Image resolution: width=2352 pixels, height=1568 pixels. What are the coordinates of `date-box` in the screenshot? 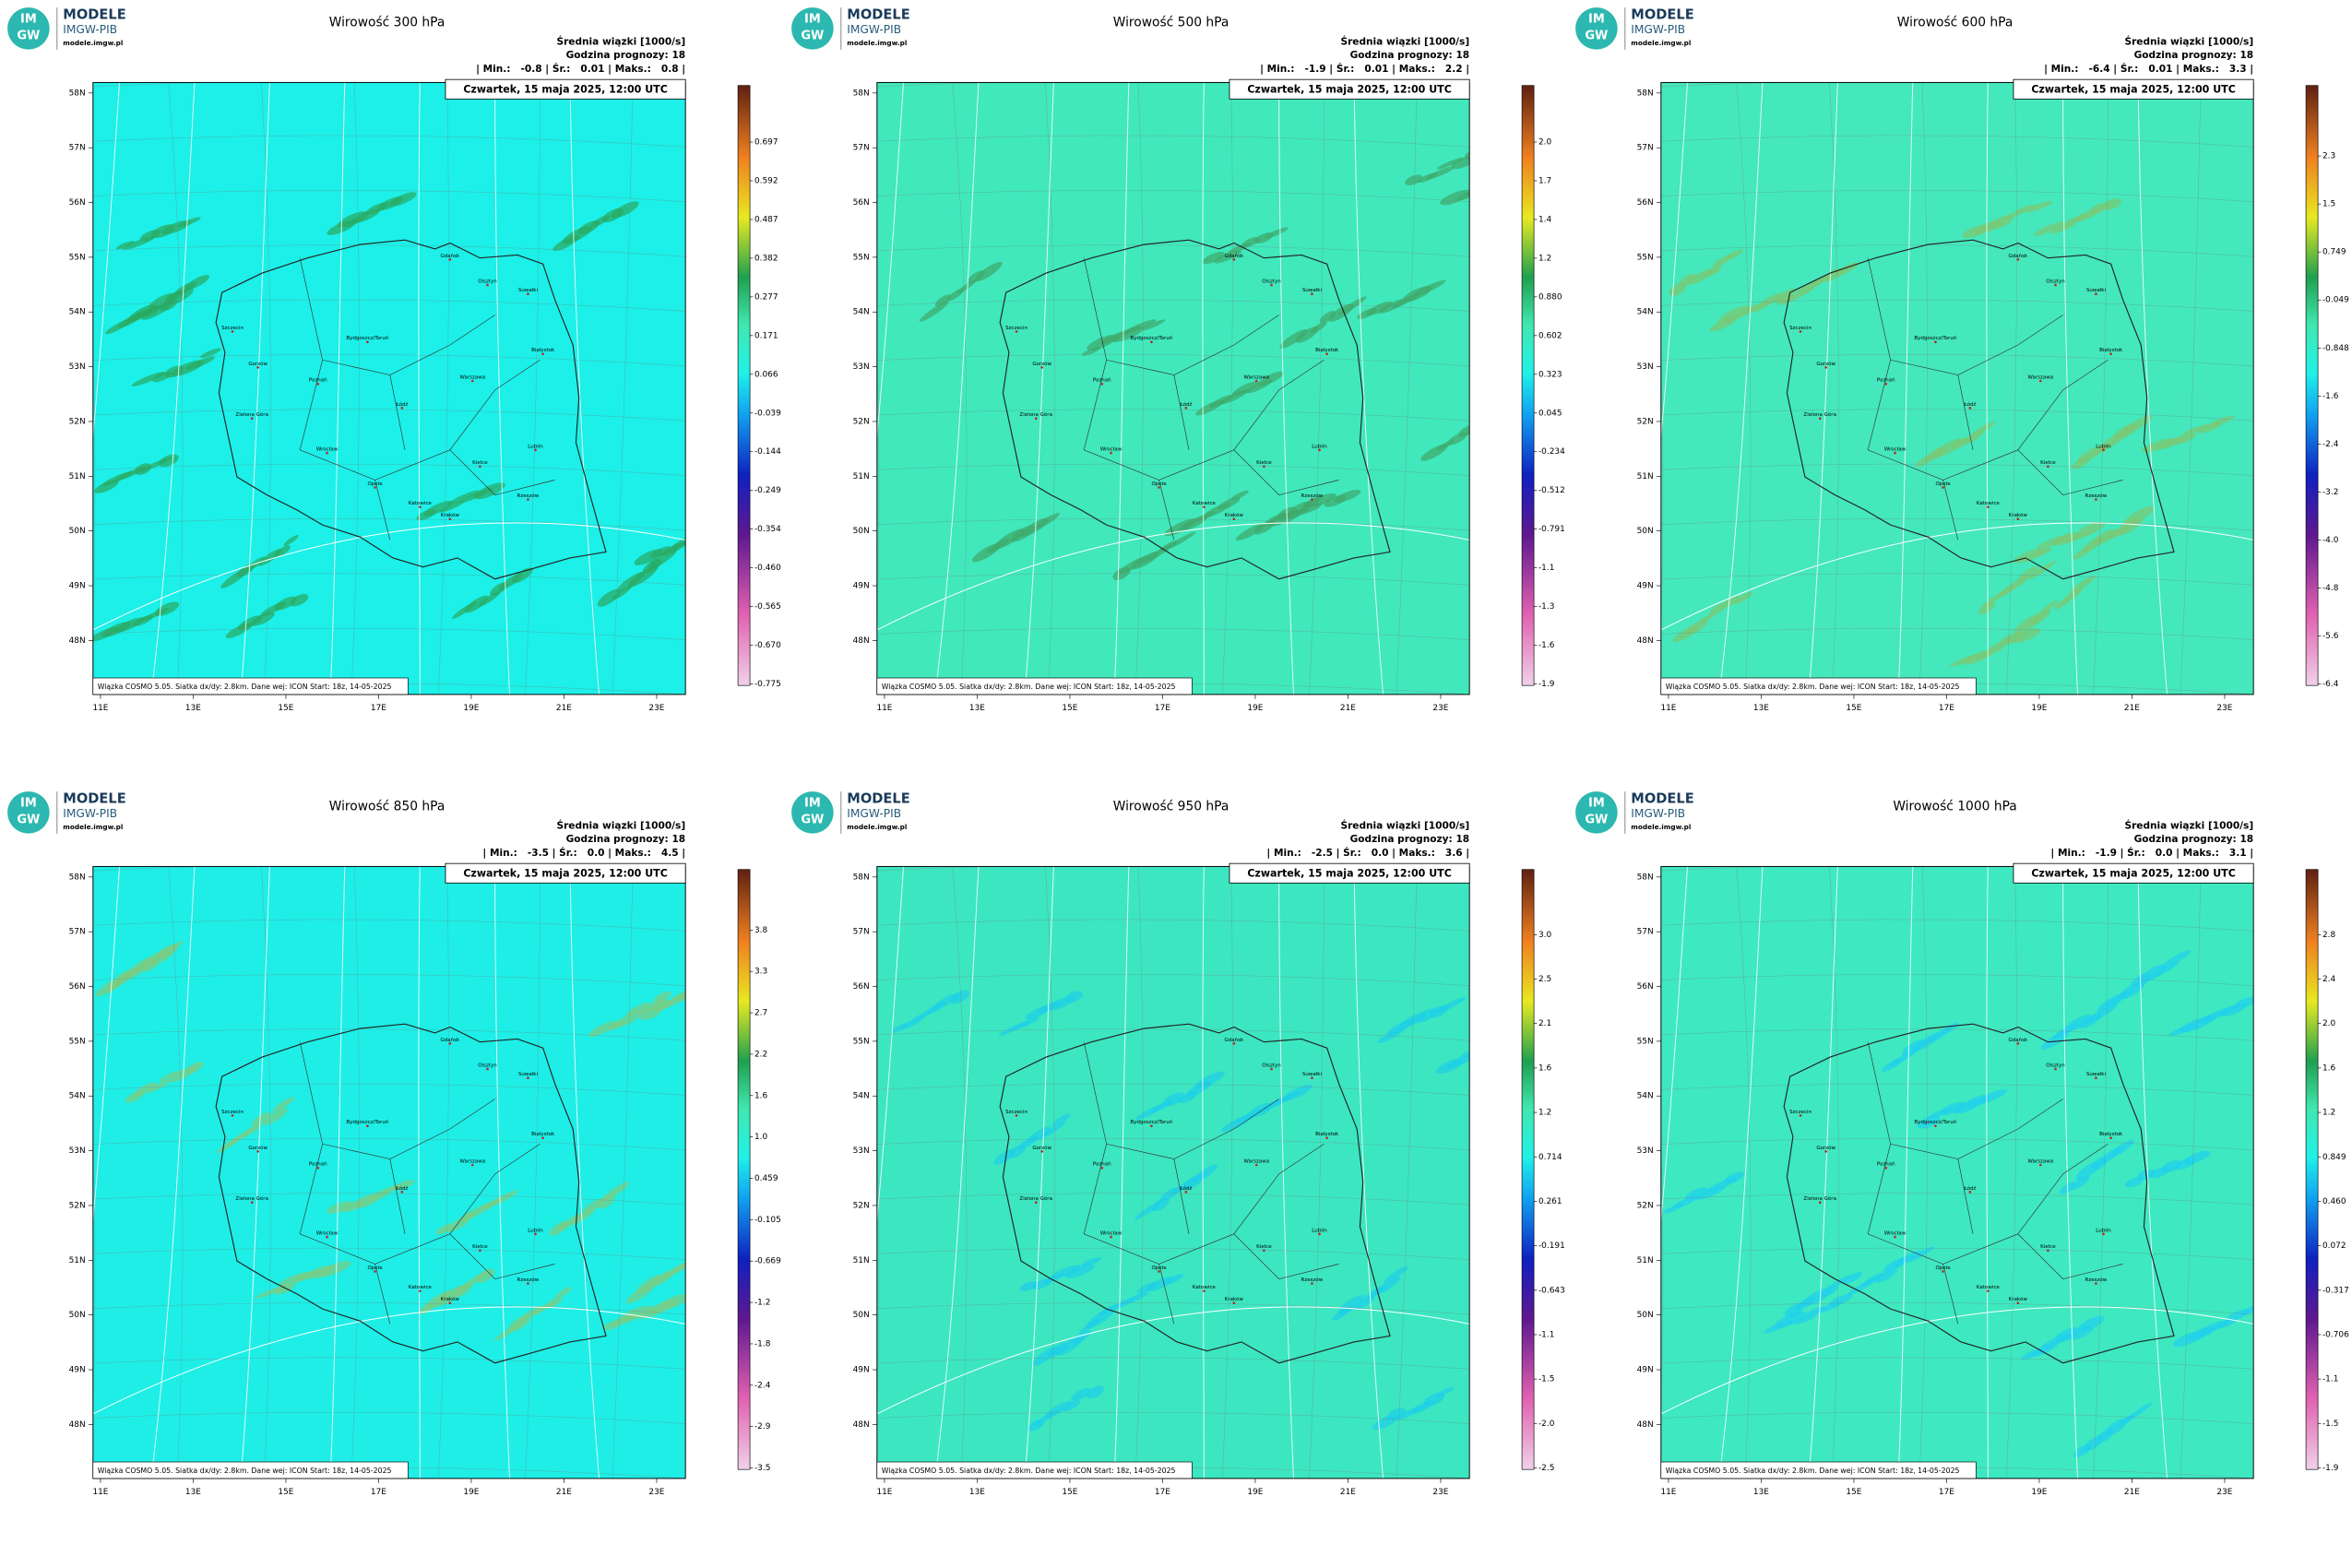 It's located at (1349, 89).